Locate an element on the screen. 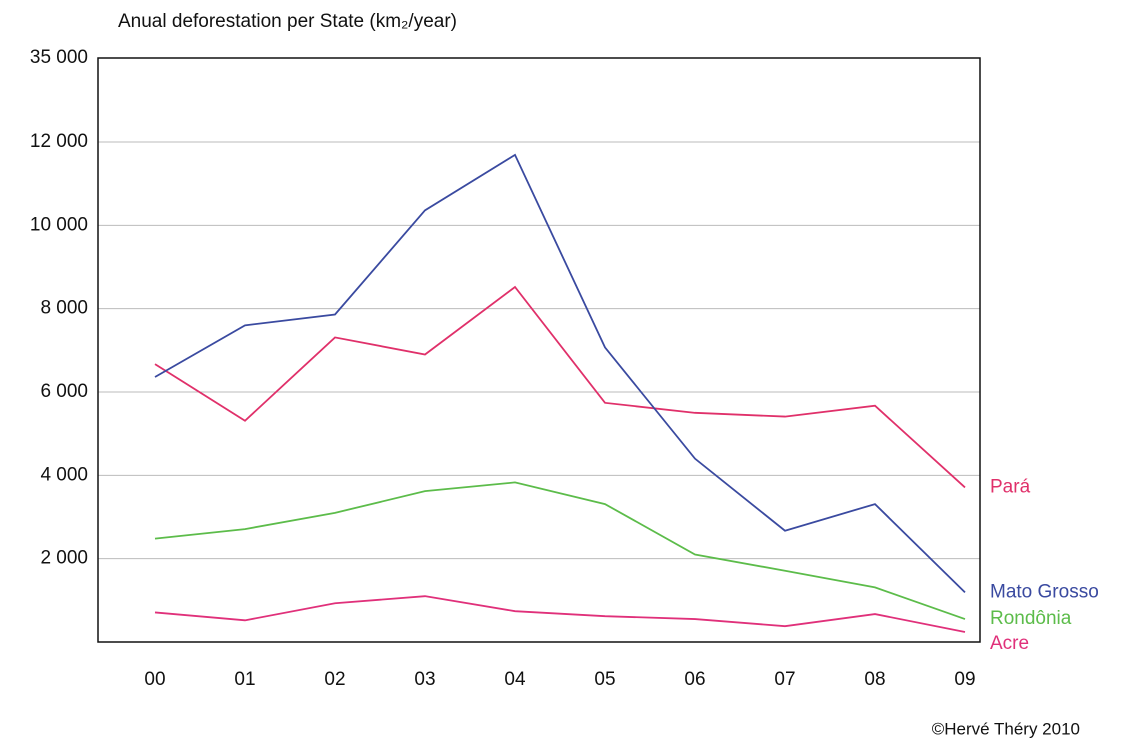 This screenshot has height=742, width=1148. y-tick-label: 2 000 is located at coordinates (64, 558).